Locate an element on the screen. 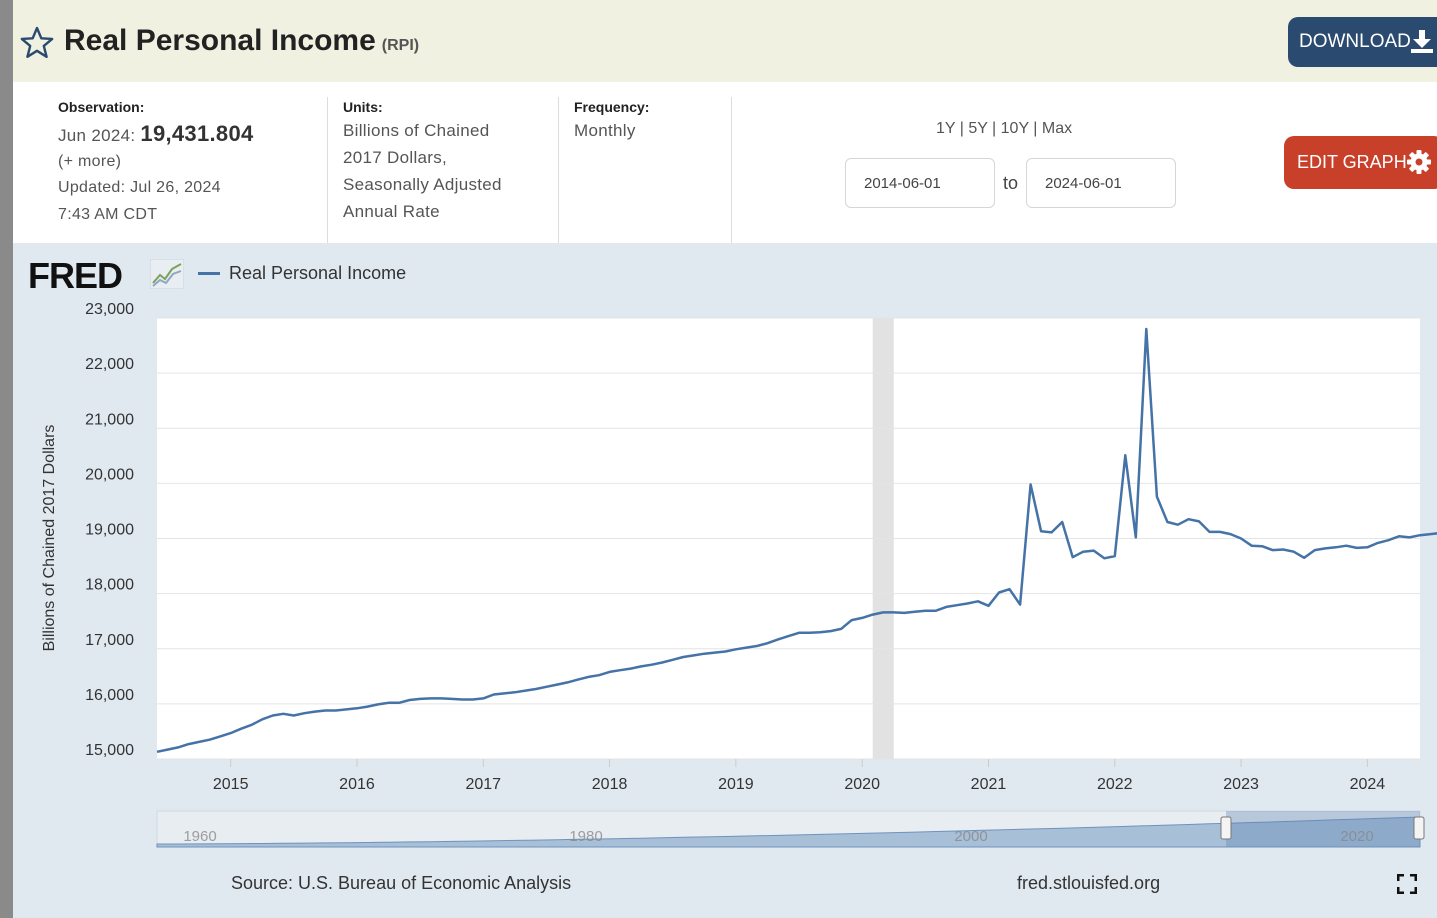 The height and width of the screenshot is (918, 1437). y-tick-label: 16,000 is located at coordinates (109, 695).